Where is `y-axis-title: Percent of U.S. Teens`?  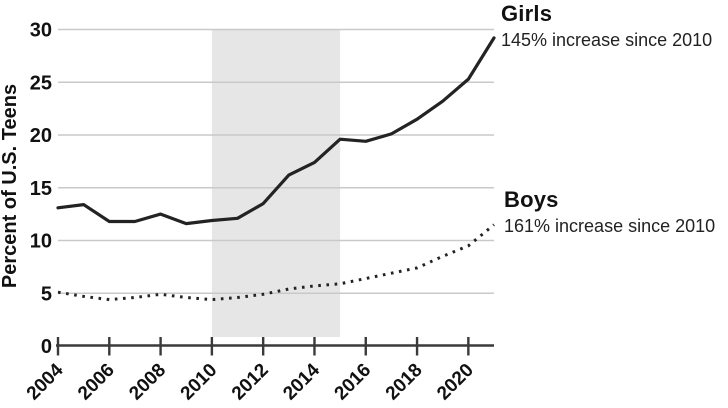 y-axis-title: Percent of U.S. Teens is located at coordinates (10, 186).